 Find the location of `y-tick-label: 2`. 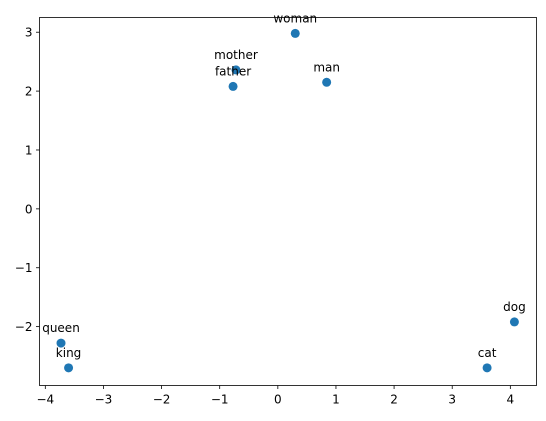

y-tick-label: 2 is located at coordinates (29, 92).